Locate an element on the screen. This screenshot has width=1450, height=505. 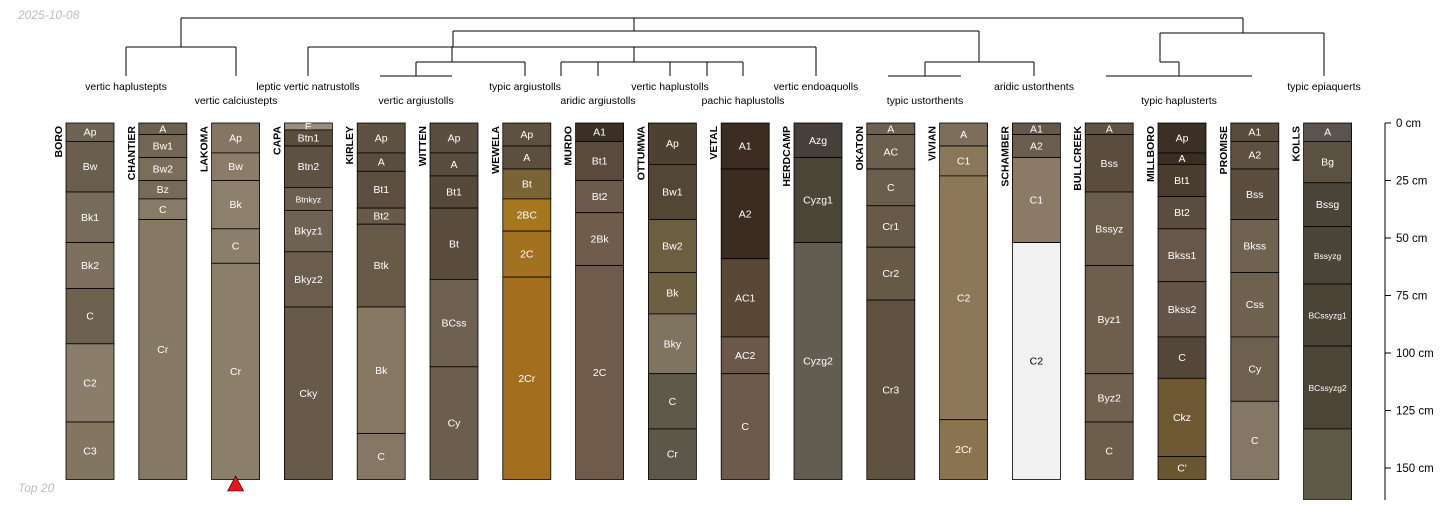
horizon-label: Cr is located at coordinates (236, 372).